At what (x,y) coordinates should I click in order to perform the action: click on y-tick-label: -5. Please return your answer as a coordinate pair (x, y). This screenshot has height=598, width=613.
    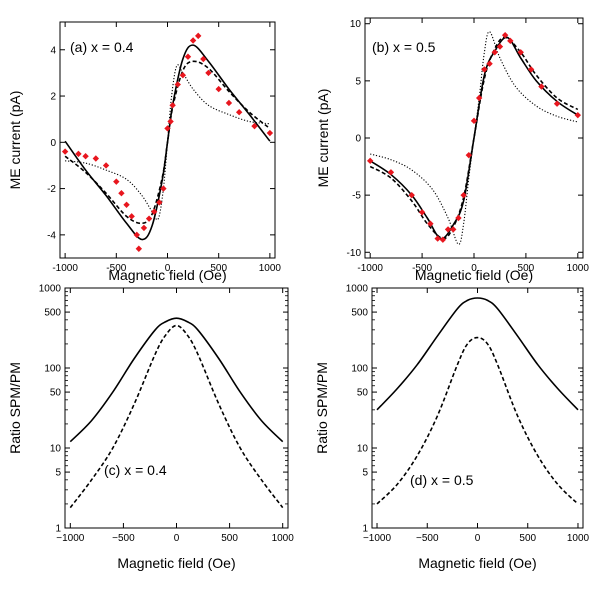
    Looking at the image, I should click on (356, 196).